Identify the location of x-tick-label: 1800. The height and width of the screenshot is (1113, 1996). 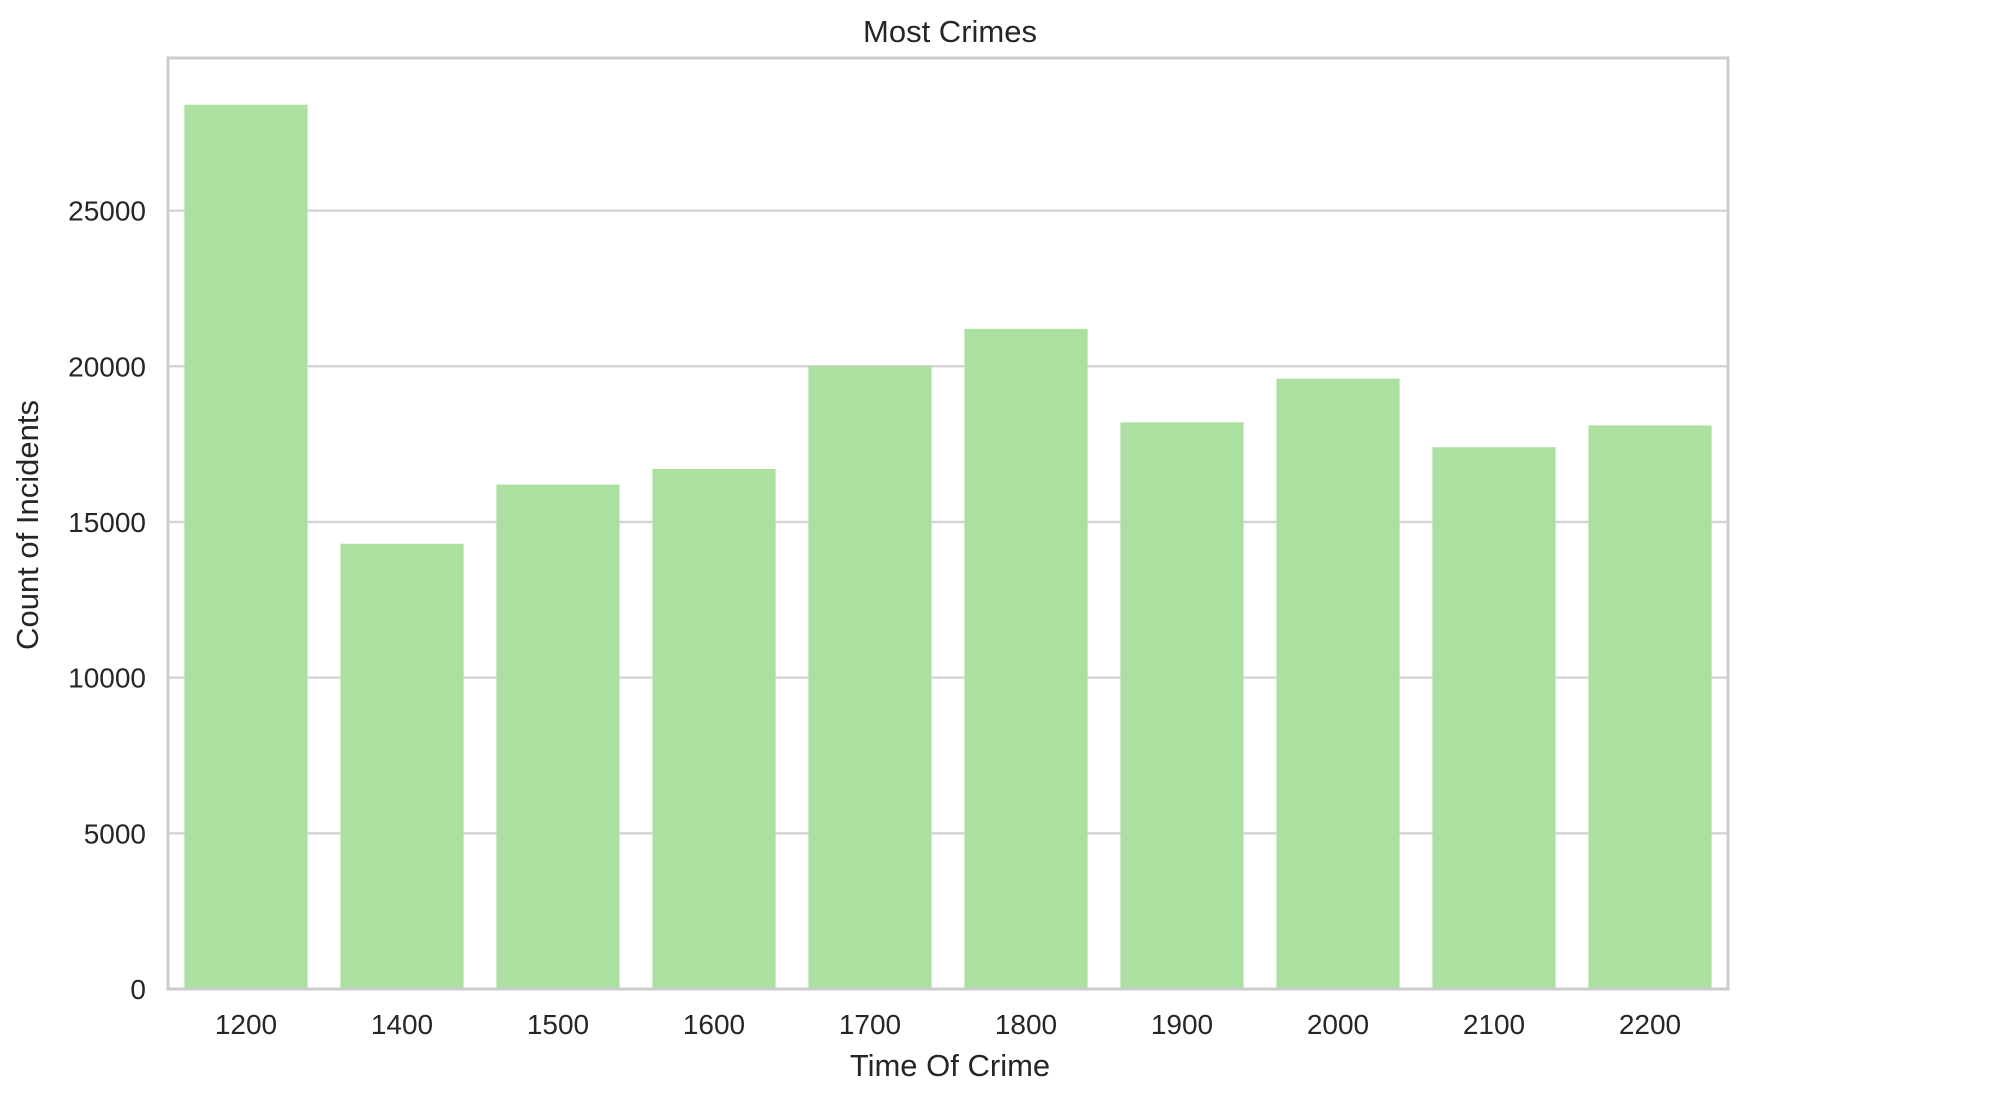
(1026, 1024).